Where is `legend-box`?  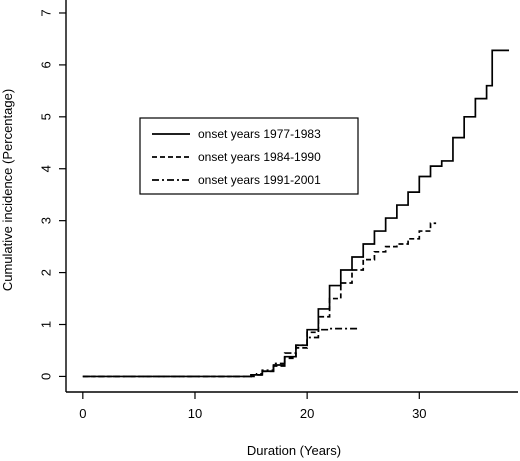 legend-box is located at coordinates (249, 156).